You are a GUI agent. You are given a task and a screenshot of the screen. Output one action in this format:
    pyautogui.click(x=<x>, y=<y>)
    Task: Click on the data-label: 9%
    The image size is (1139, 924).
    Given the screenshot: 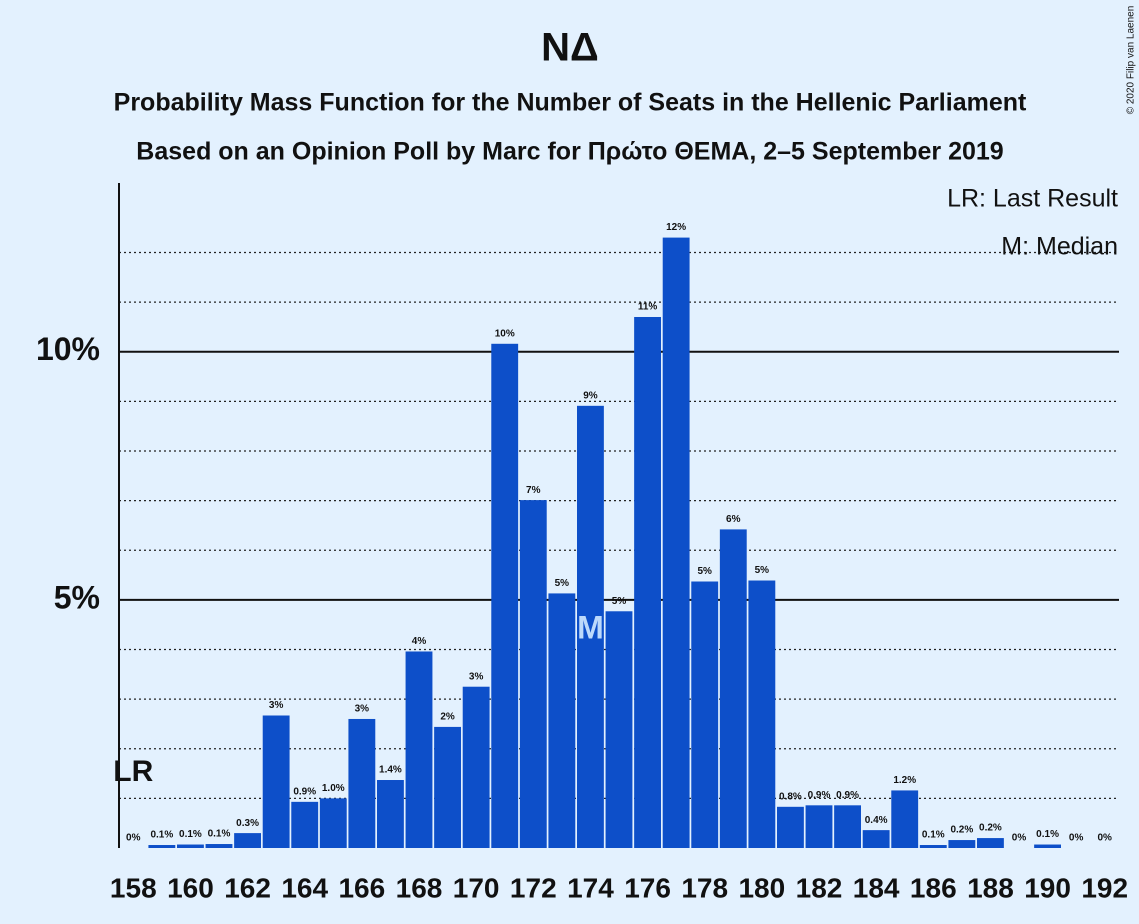 What is the action you would take?
    pyautogui.click(x=590, y=395)
    